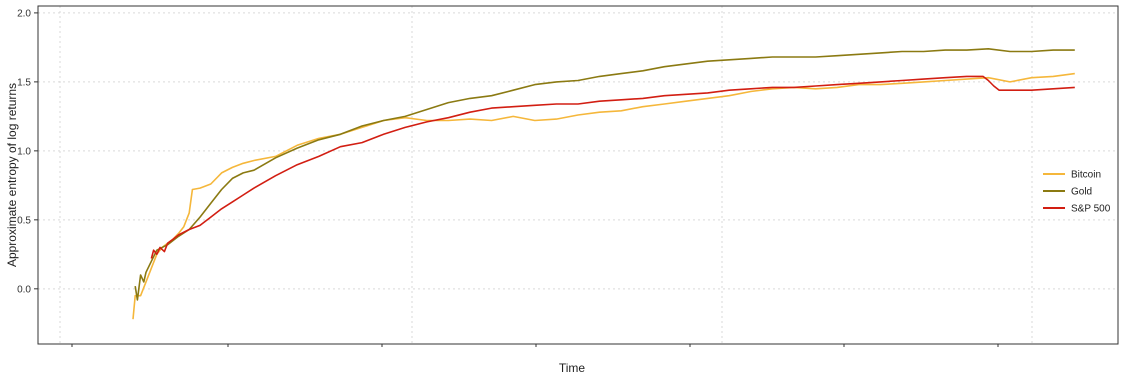  I want to click on y-tick-label: 1.5, so click(24, 82).